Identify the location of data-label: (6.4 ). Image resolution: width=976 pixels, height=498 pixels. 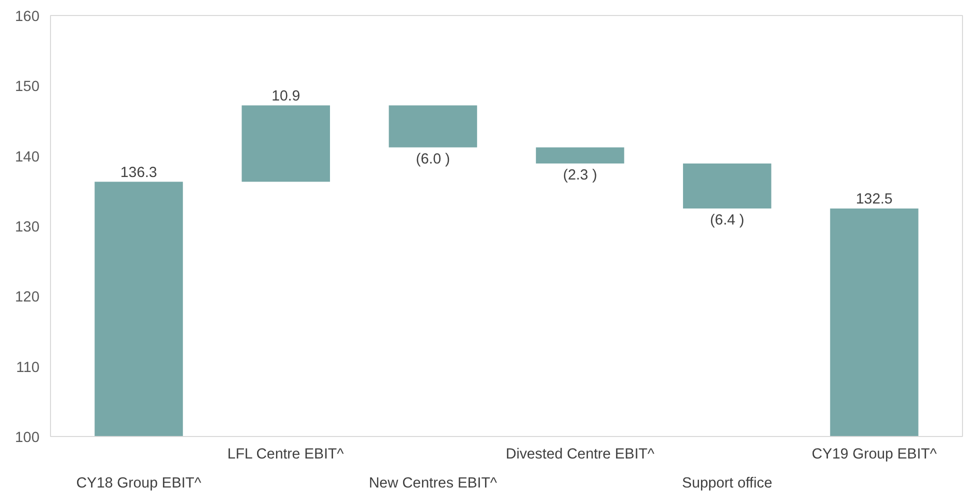
(727, 220).